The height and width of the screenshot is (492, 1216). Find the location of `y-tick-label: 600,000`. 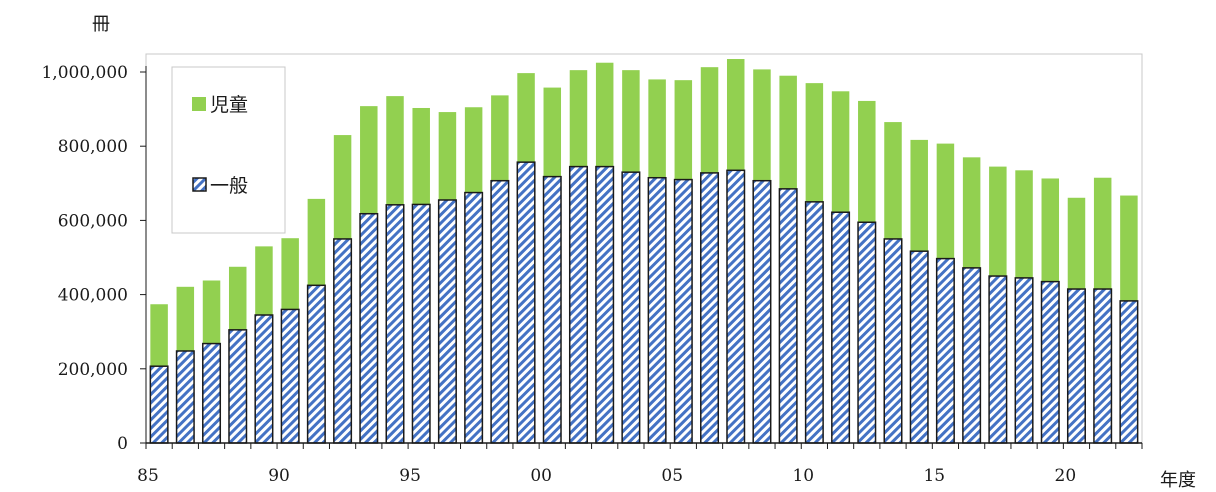

y-tick-label: 600,000 is located at coordinates (93, 221).